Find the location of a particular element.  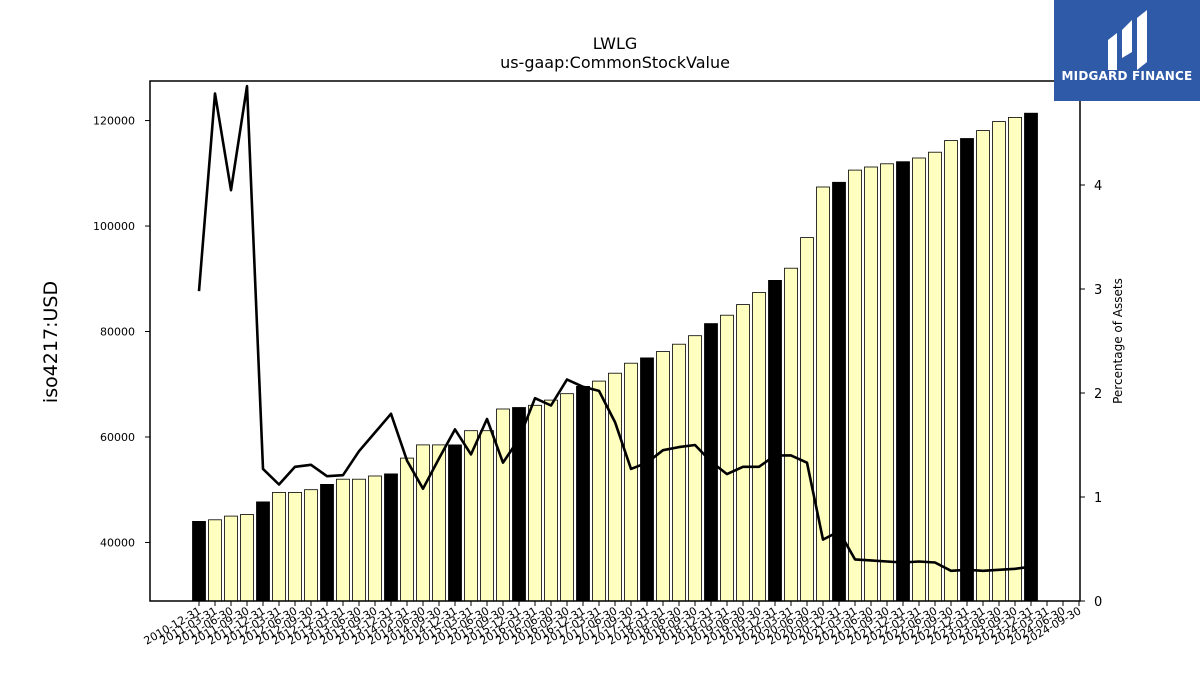

y2-tick-label: 2 is located at coordinates (1098, 394).